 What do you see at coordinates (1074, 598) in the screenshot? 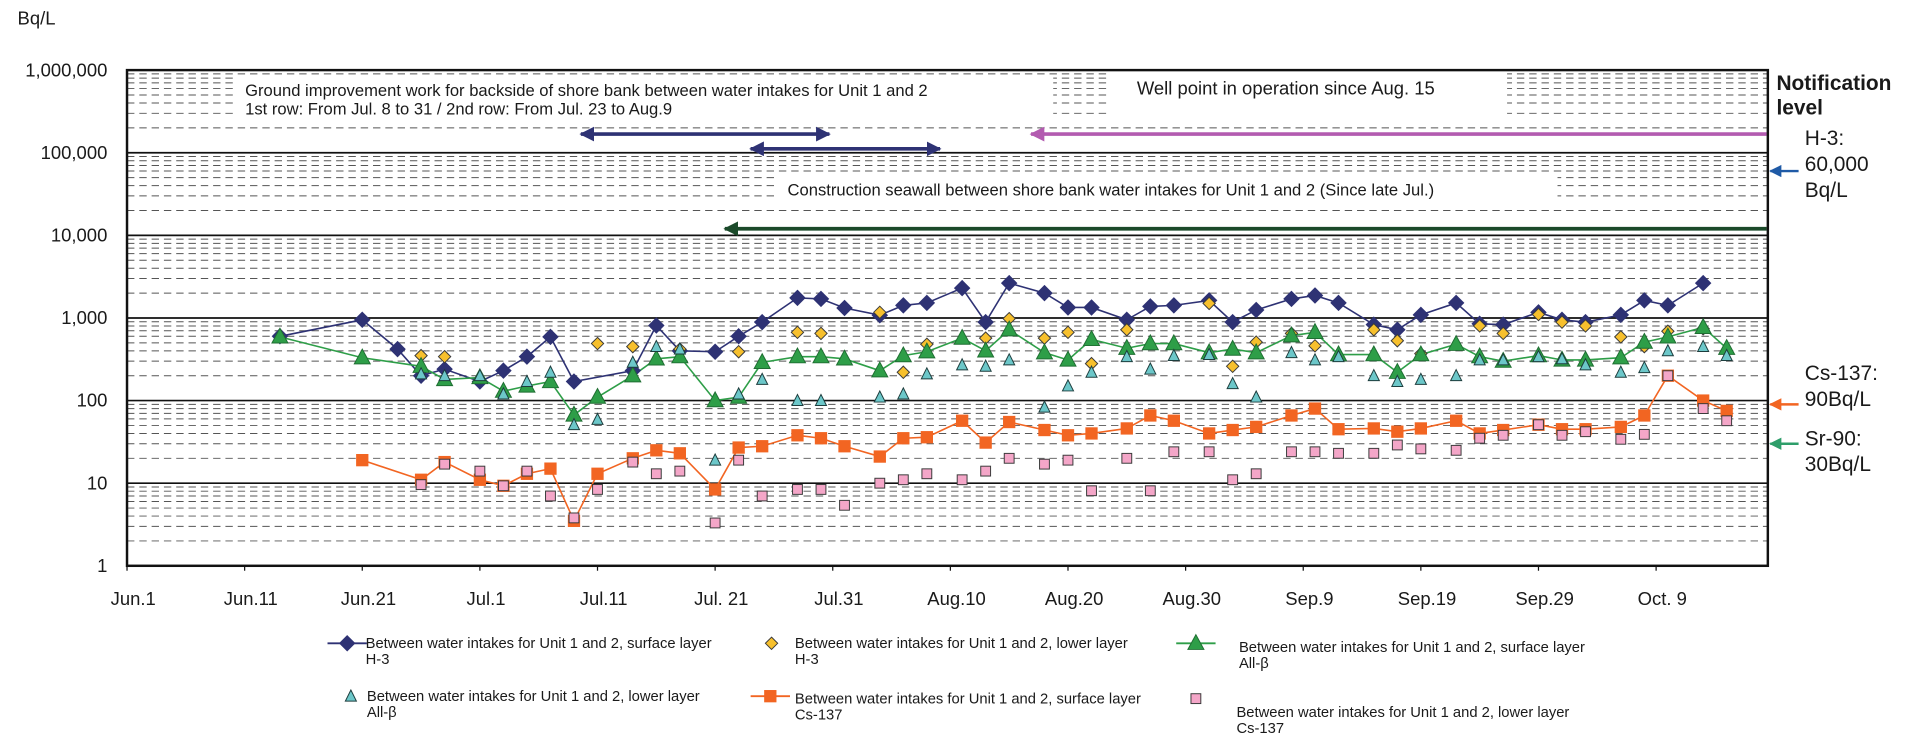
I see `x-tick-label: Aug.20` at bounding box center [1074, 598].